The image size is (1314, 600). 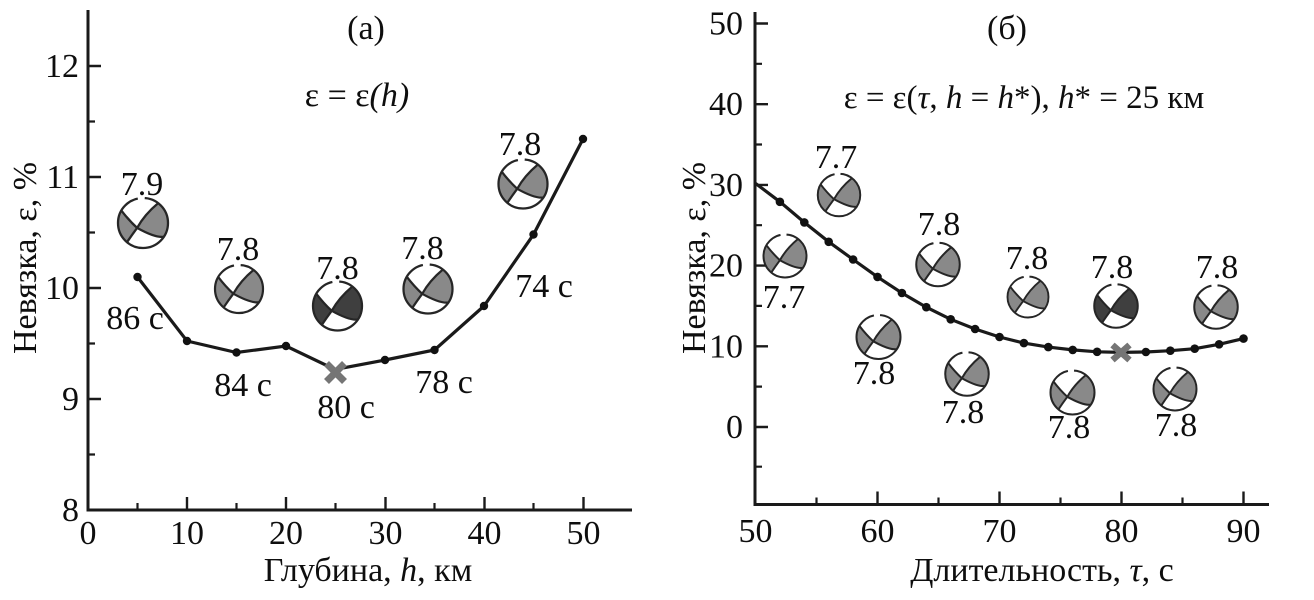 I want to click on svg-text: 12, so click(x=62, y=66).